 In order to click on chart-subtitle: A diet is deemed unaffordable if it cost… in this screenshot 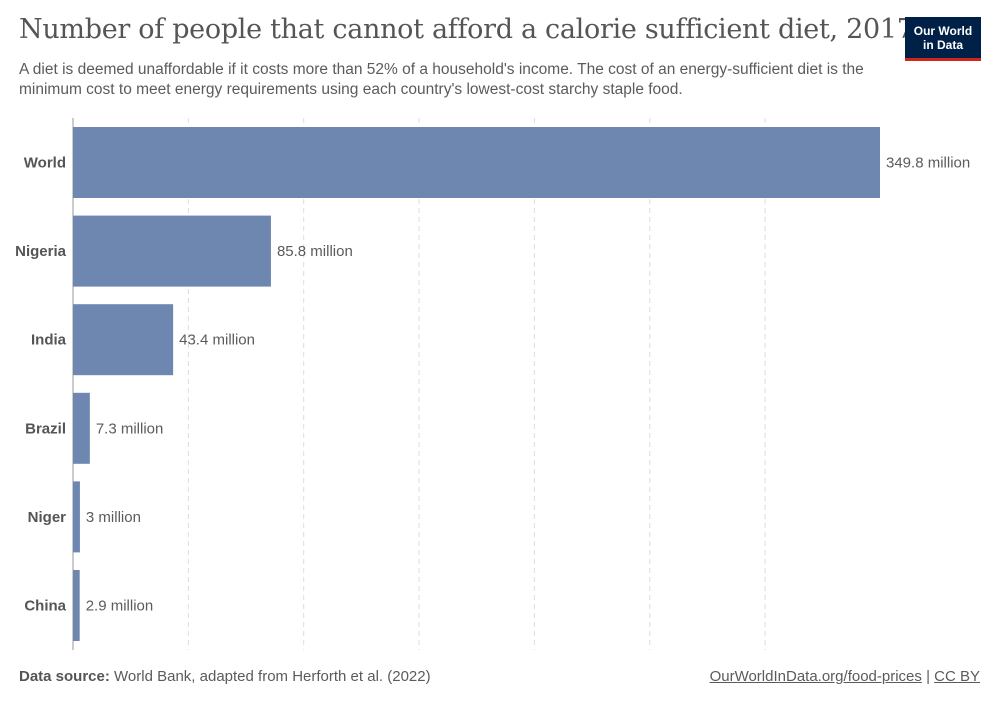, I will do `click(441, 79)`.